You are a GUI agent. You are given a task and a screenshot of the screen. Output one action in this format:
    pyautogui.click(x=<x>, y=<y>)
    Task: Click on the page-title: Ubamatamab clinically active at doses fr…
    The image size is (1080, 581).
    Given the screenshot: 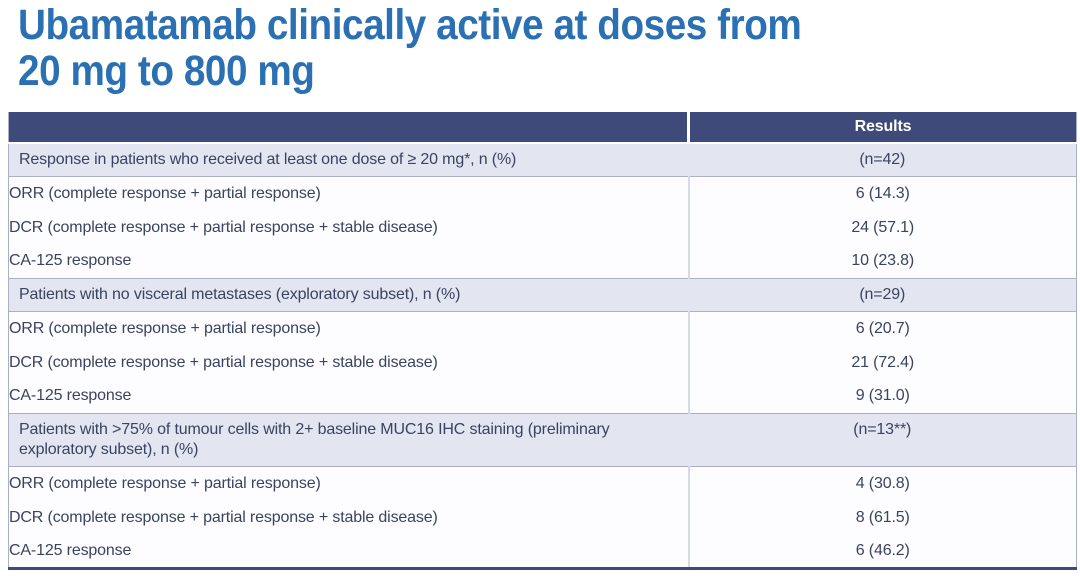 What is the action you would take?
    pyautogui.click(x=410, y=48)
    